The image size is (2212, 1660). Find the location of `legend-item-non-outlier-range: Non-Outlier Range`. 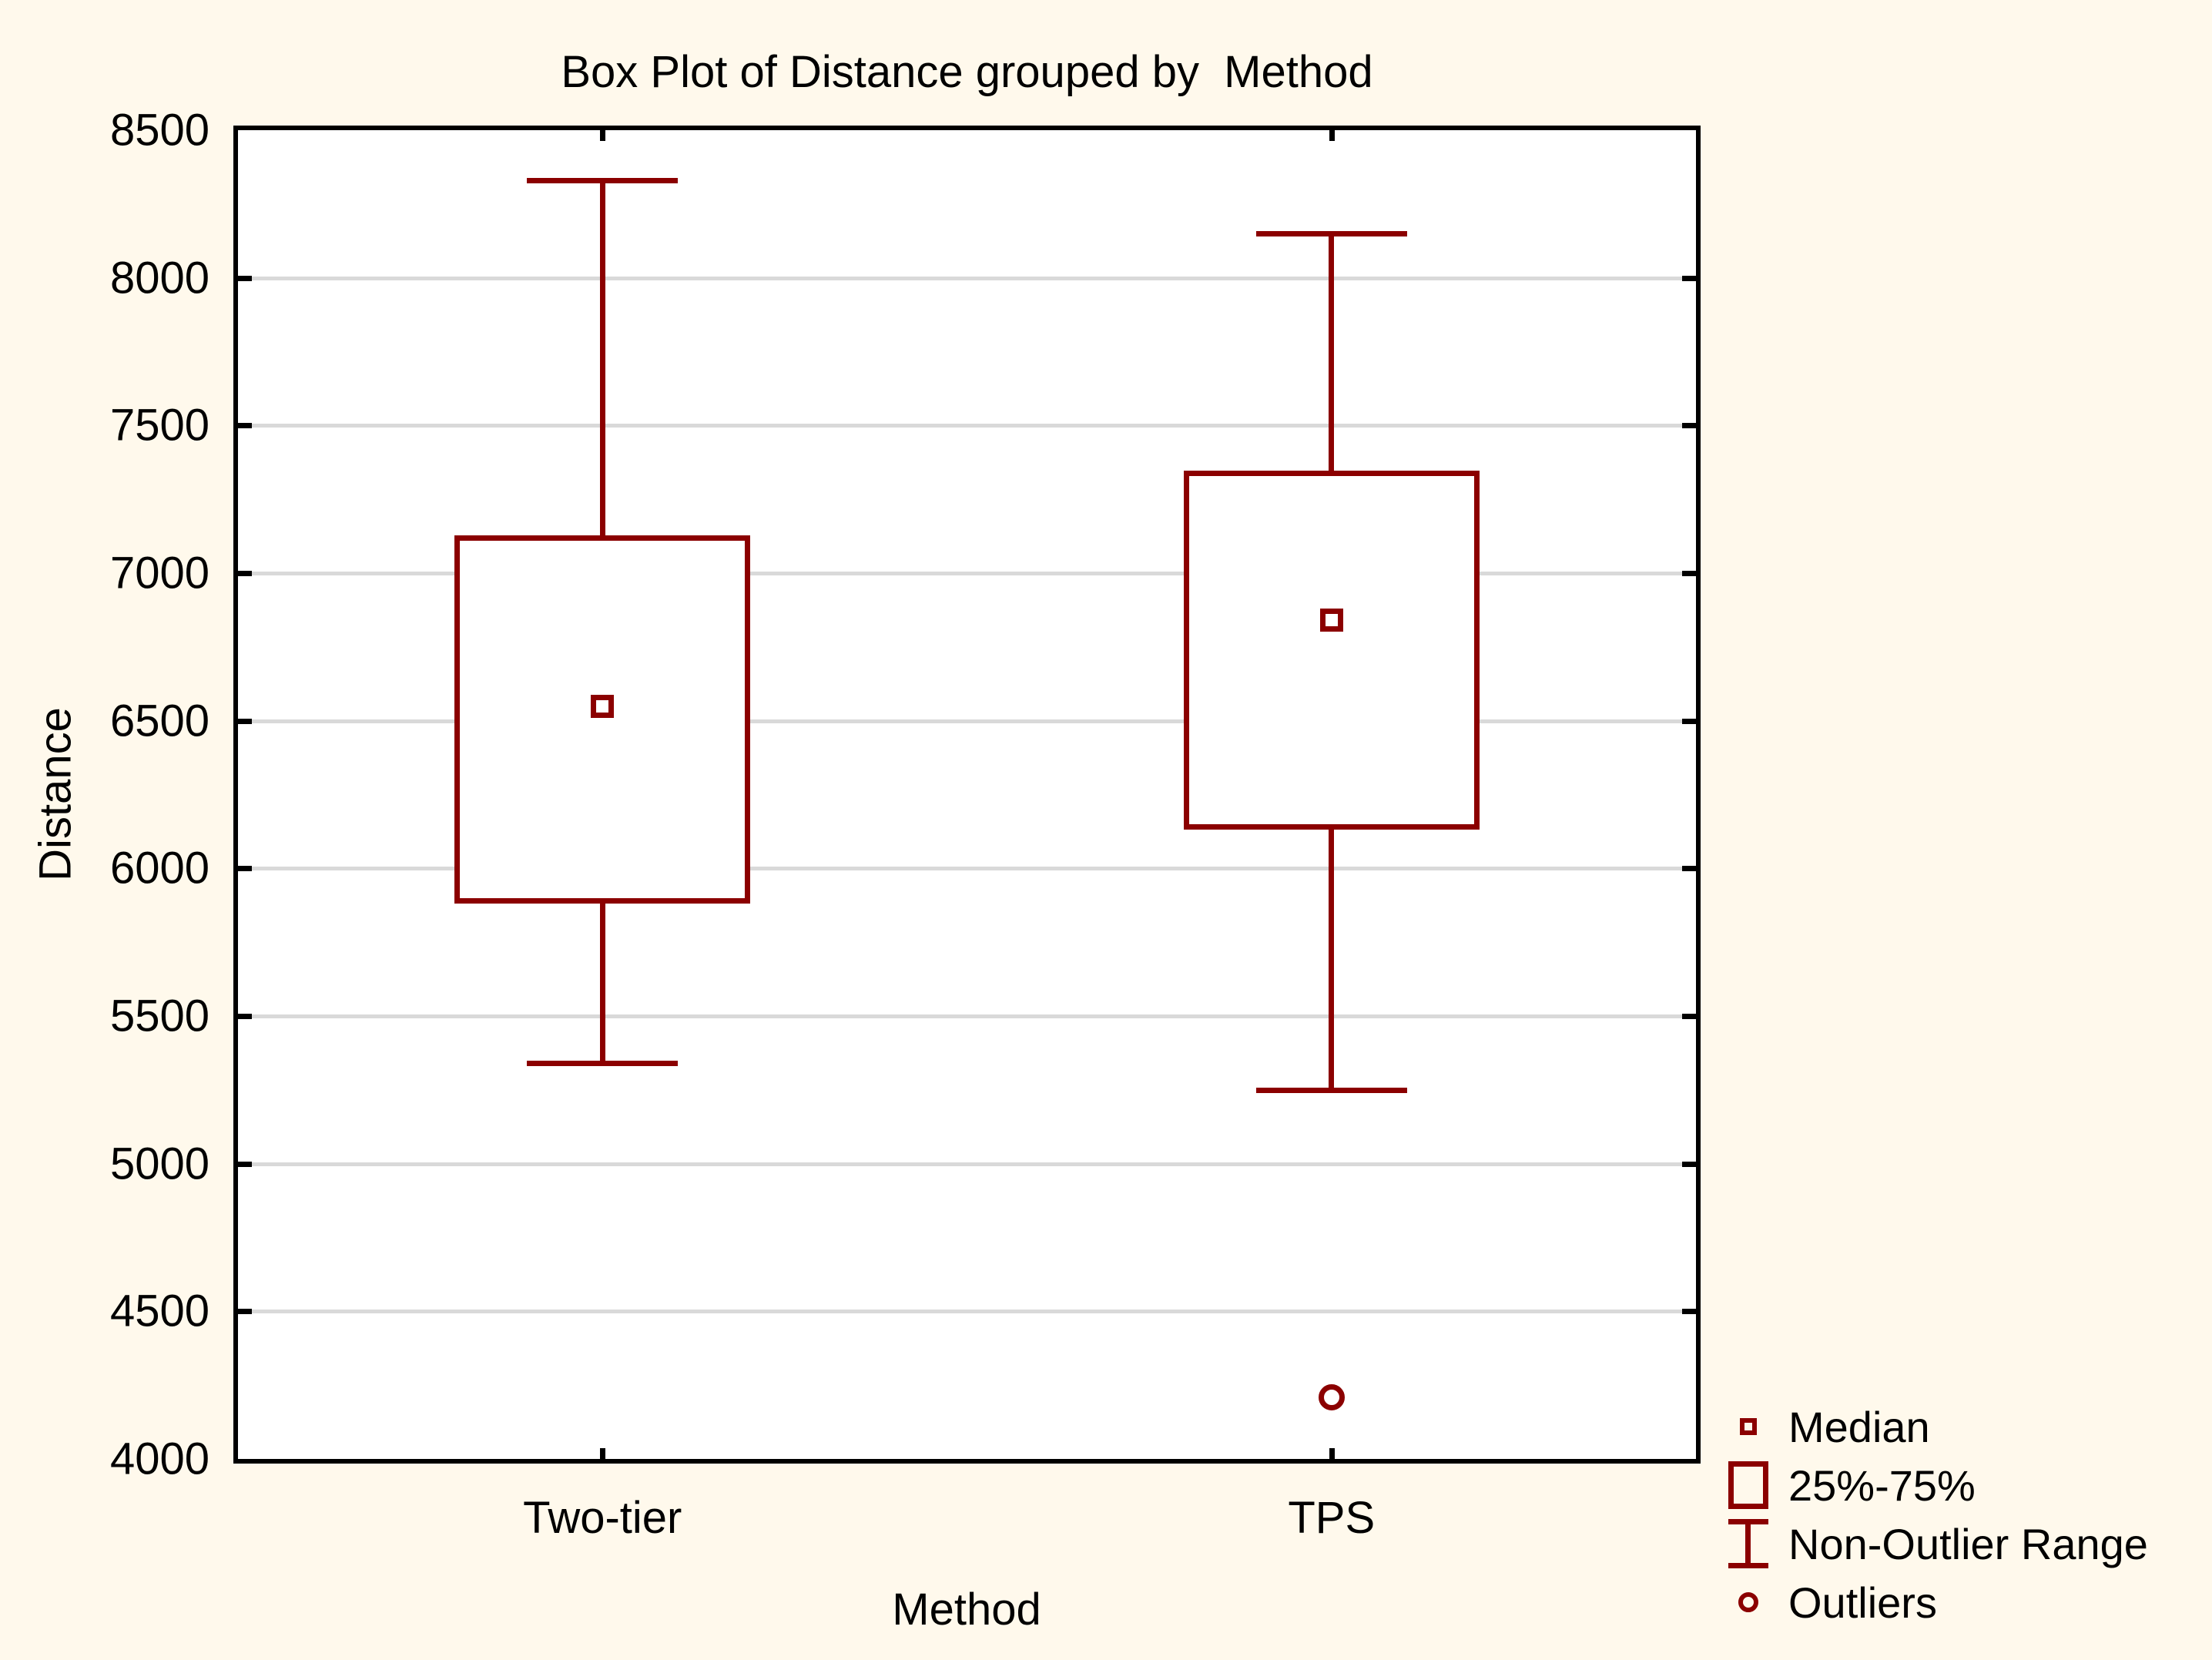

legend-item-non-outlier-range: Non-Outlier Range is located at coordinates (1933, 1543).